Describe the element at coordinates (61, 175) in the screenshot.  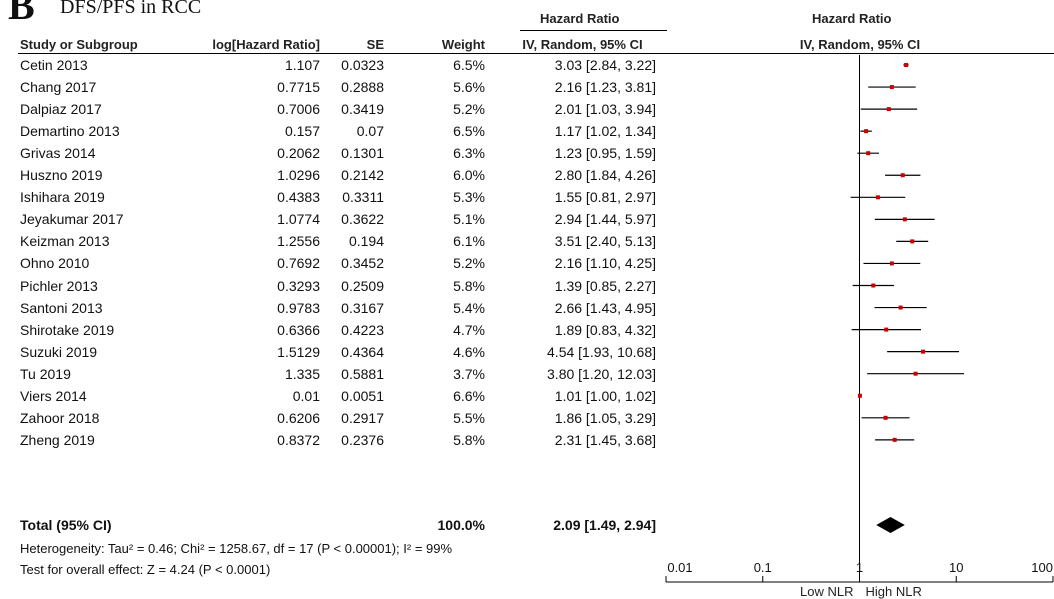
I see `study-name: Huszno 2019` at that location.